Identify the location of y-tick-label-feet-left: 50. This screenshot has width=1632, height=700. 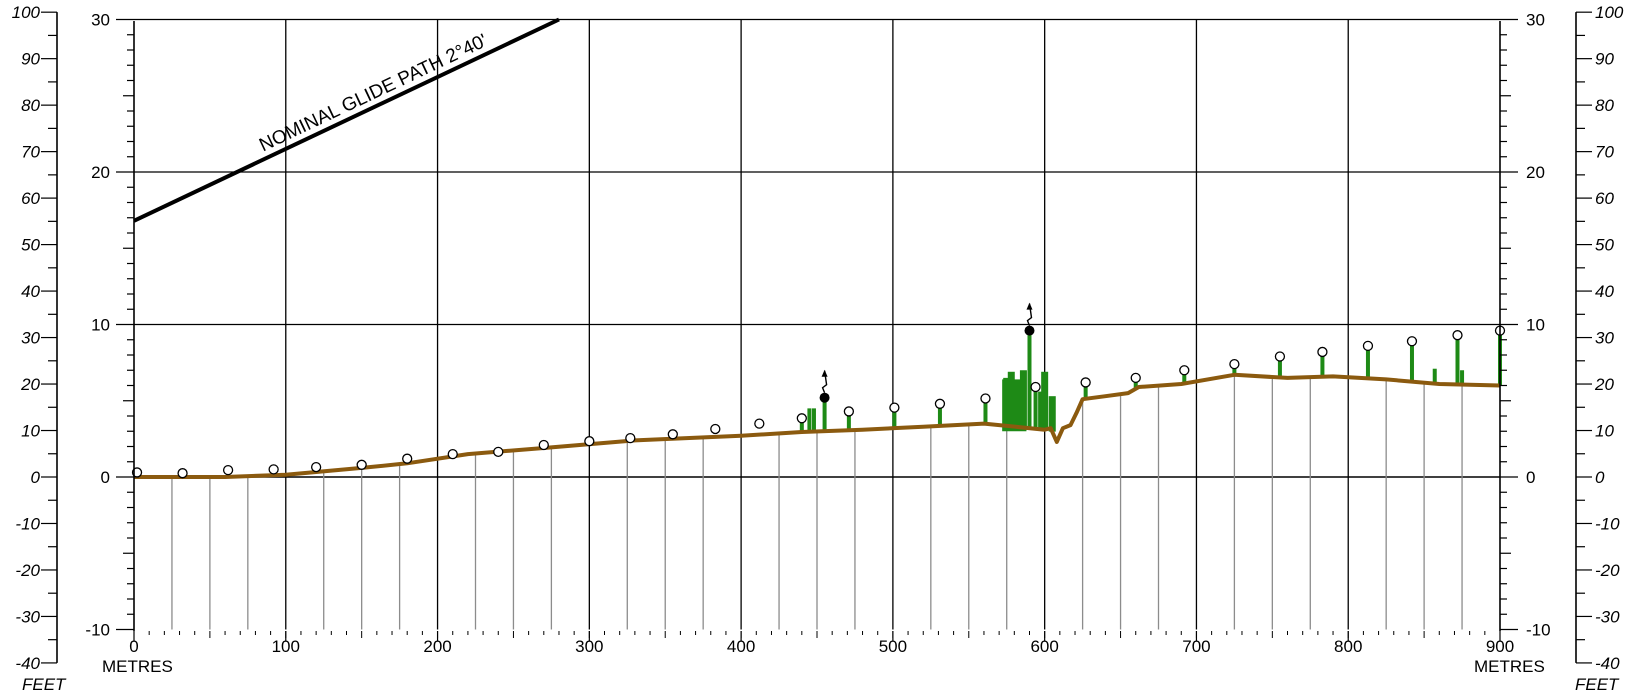
(30, 245).